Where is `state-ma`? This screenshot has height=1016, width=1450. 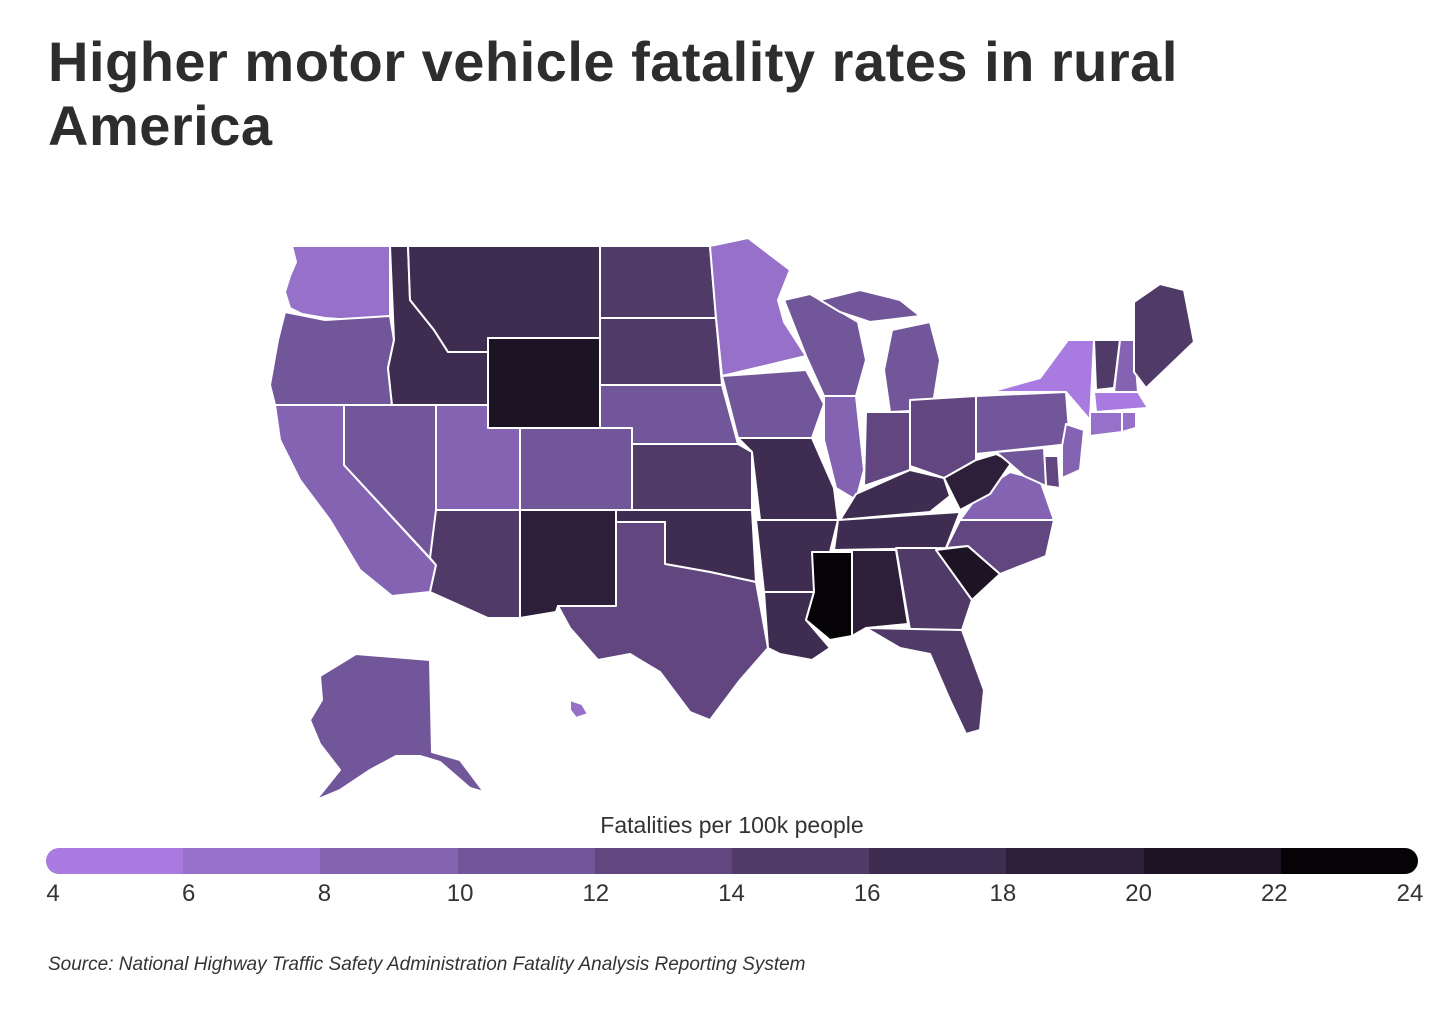
state-ma is located at coordinates (1121, 402).